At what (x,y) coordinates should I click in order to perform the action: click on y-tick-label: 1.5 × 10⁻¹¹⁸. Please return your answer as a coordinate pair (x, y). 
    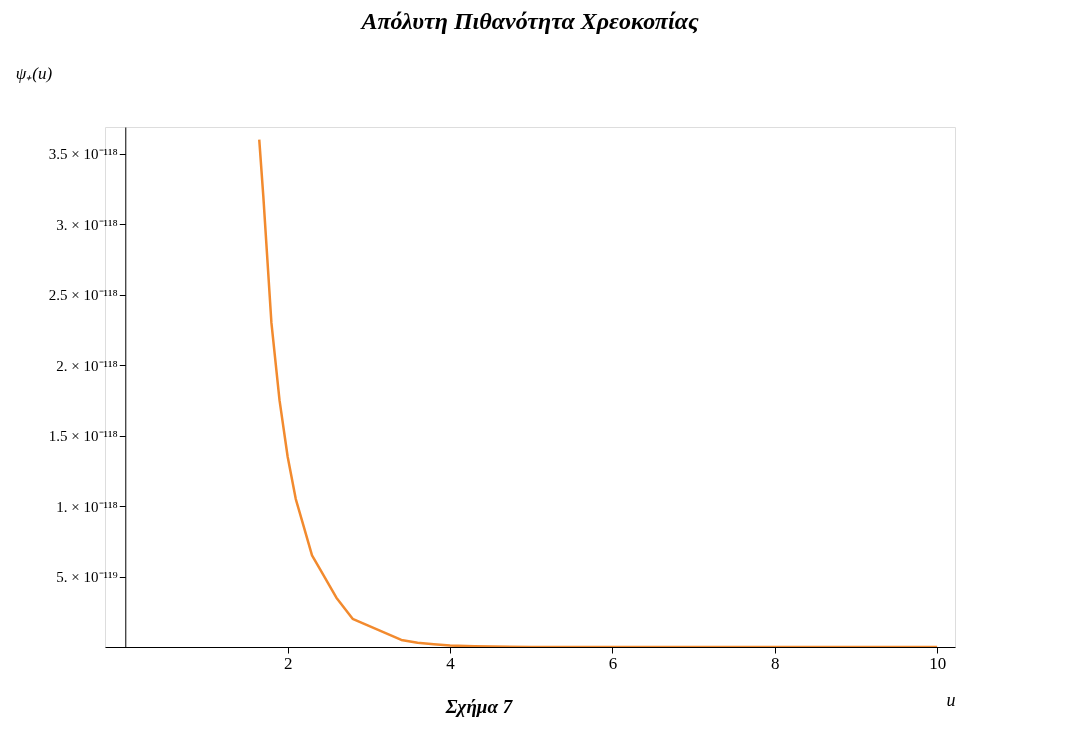
    Looking at the image, I should click on (83, 436).